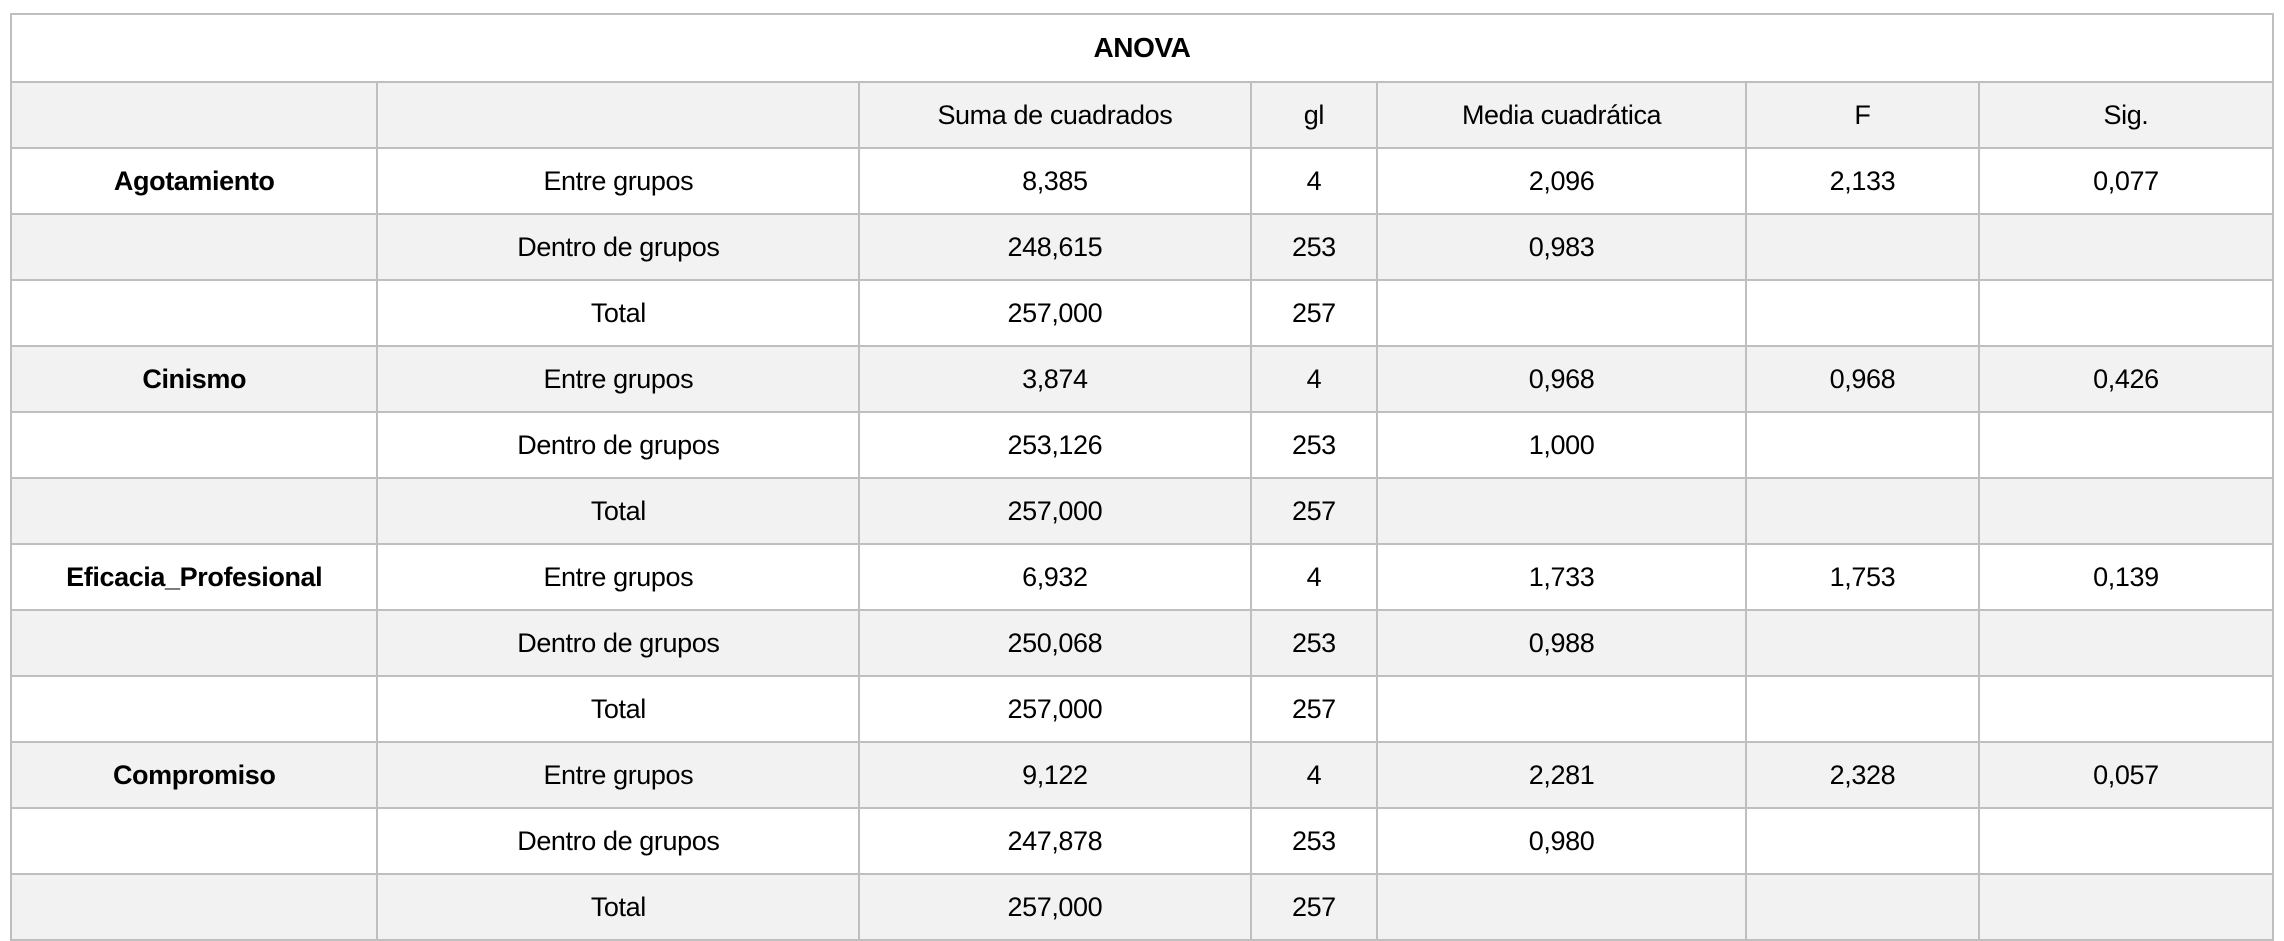 The width and height of the screenshot is (2284, 941). I want to click on variable-cell: Cinismo, so click(194, 379).